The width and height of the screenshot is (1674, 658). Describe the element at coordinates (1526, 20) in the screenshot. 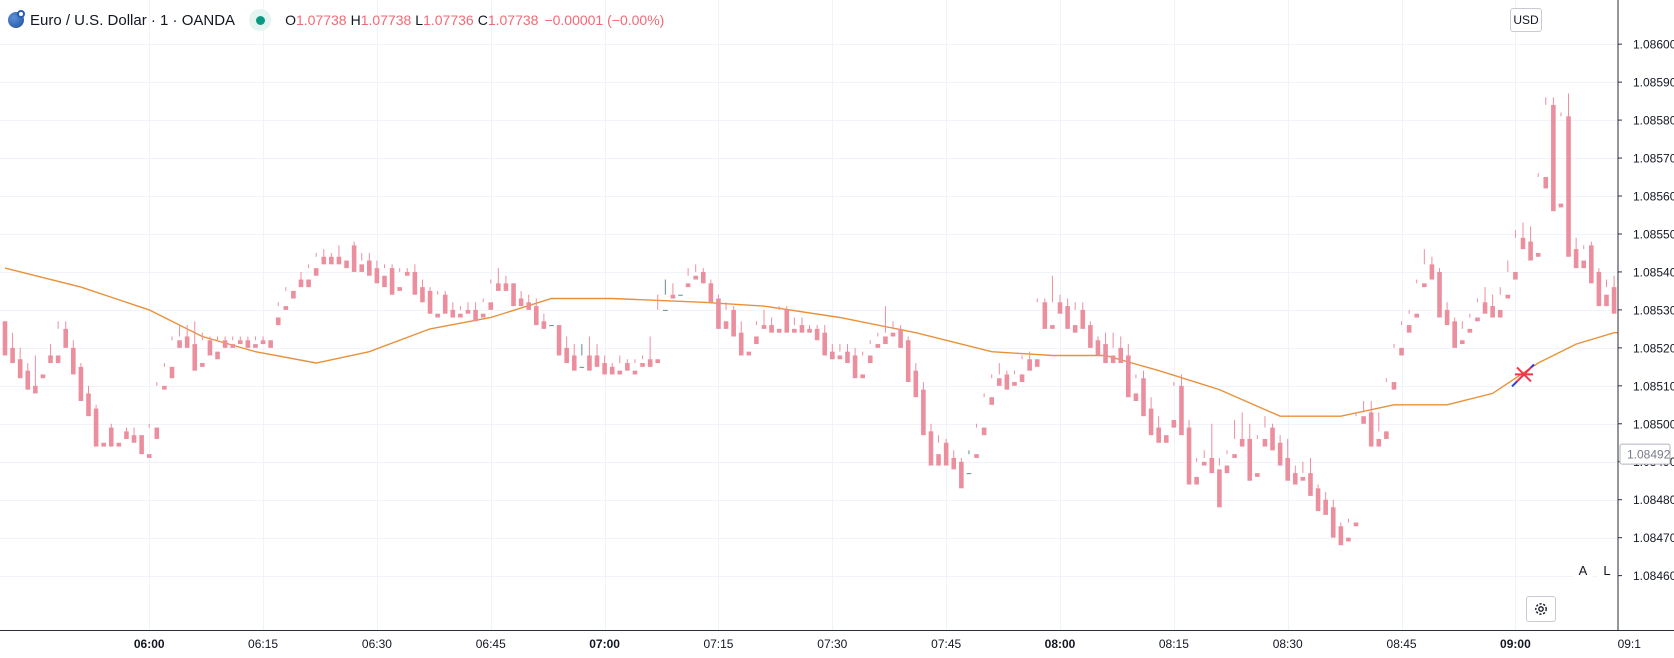

I see `currency-button: USD` at that location.